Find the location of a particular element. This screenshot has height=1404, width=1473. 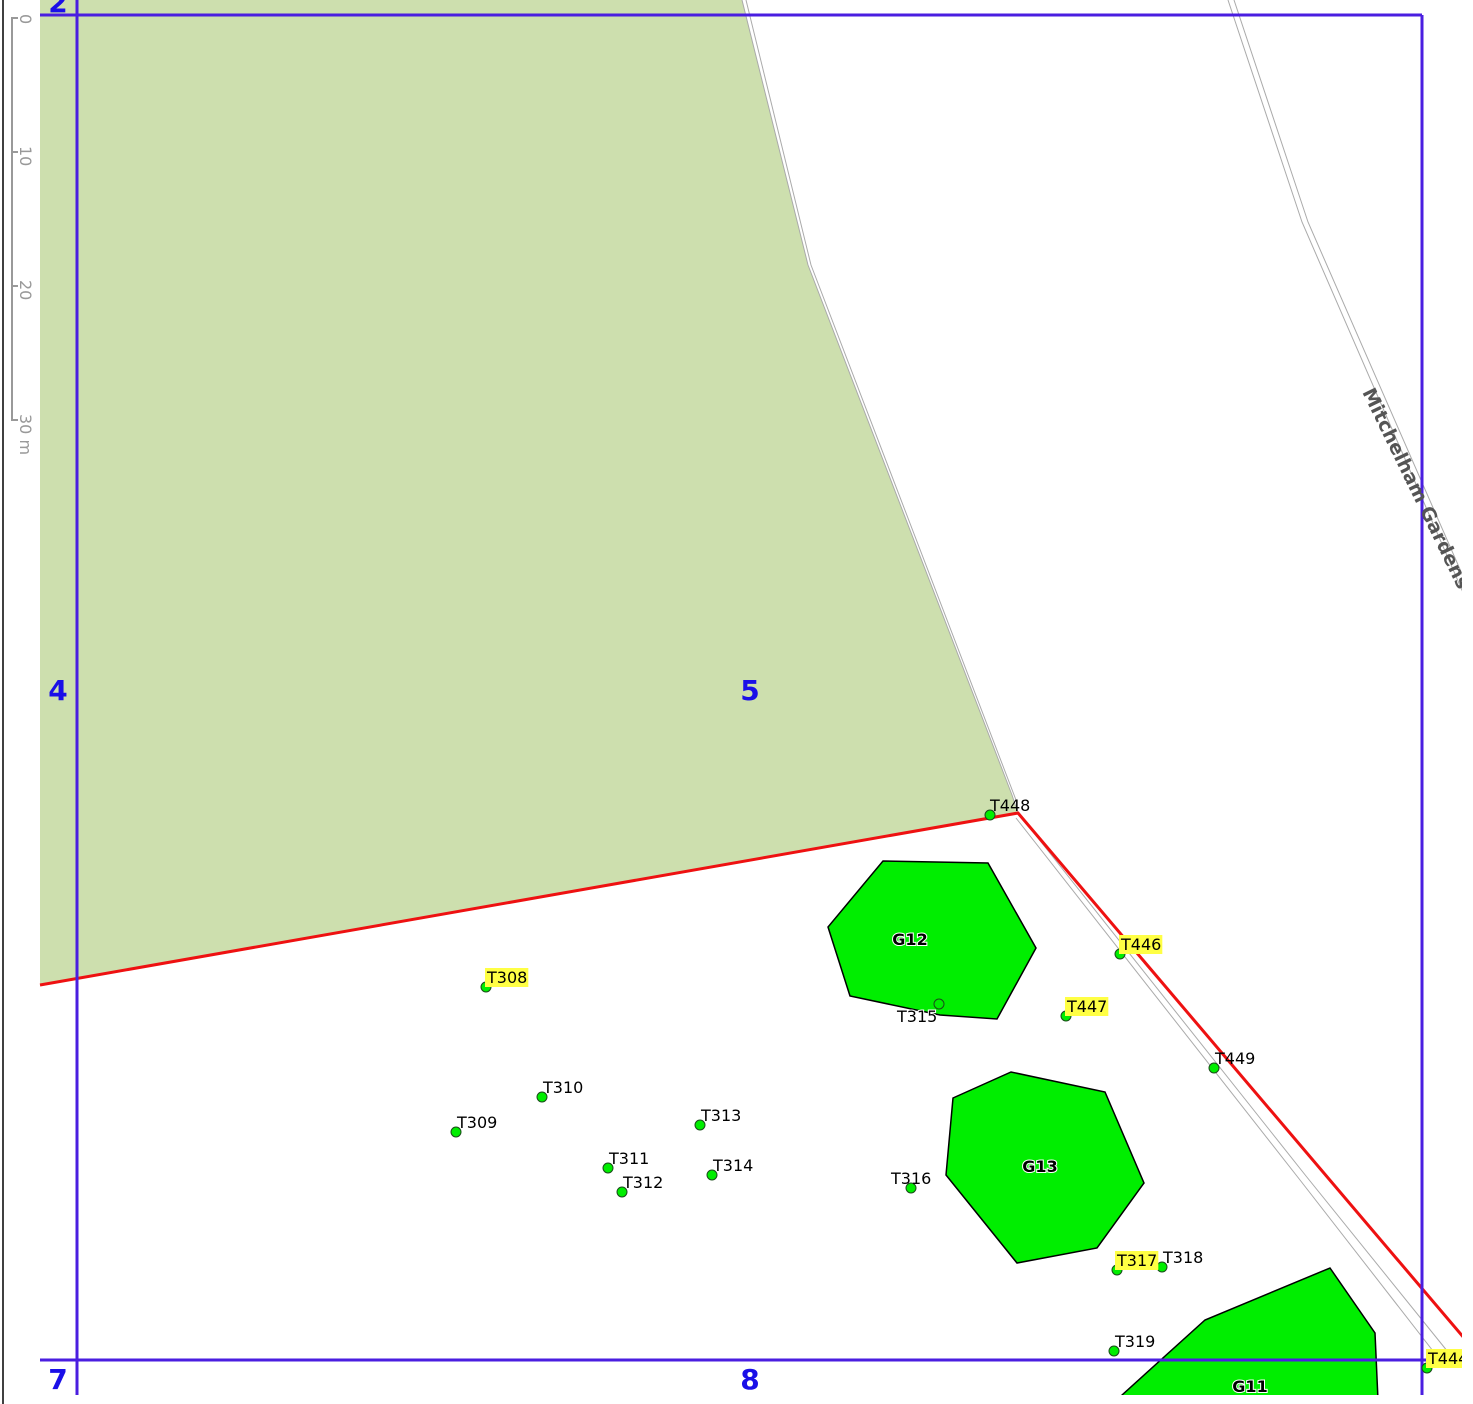

tree-label: T449 is located at coordinates (1234, 1058).